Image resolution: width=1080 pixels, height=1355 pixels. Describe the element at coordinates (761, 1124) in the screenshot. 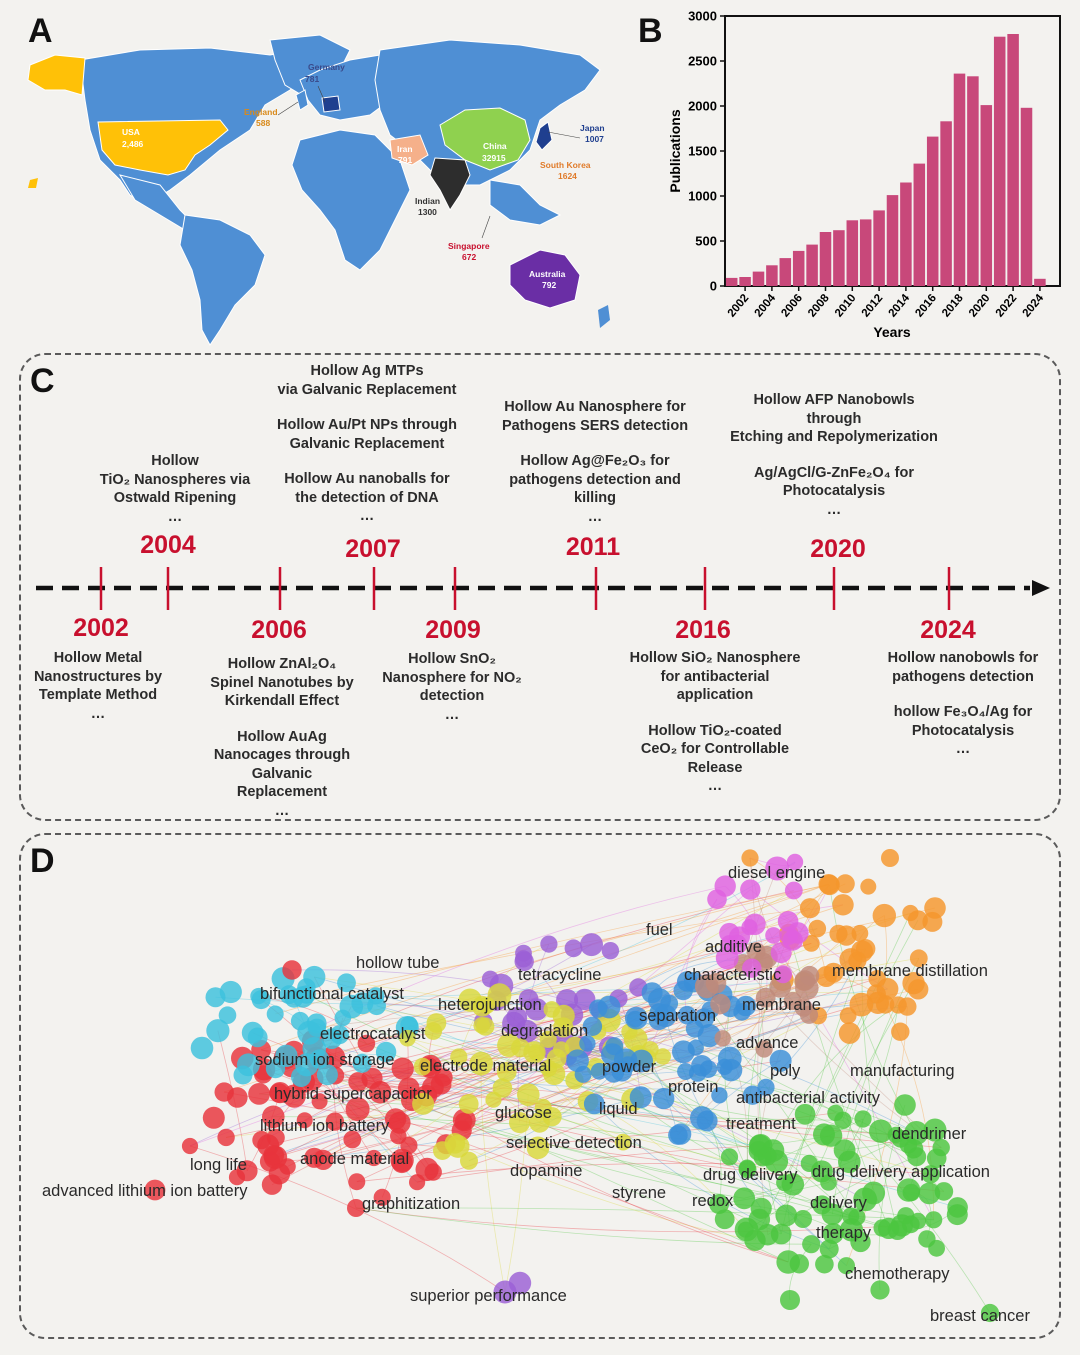

I see `keyword-label: treatment` at that location.